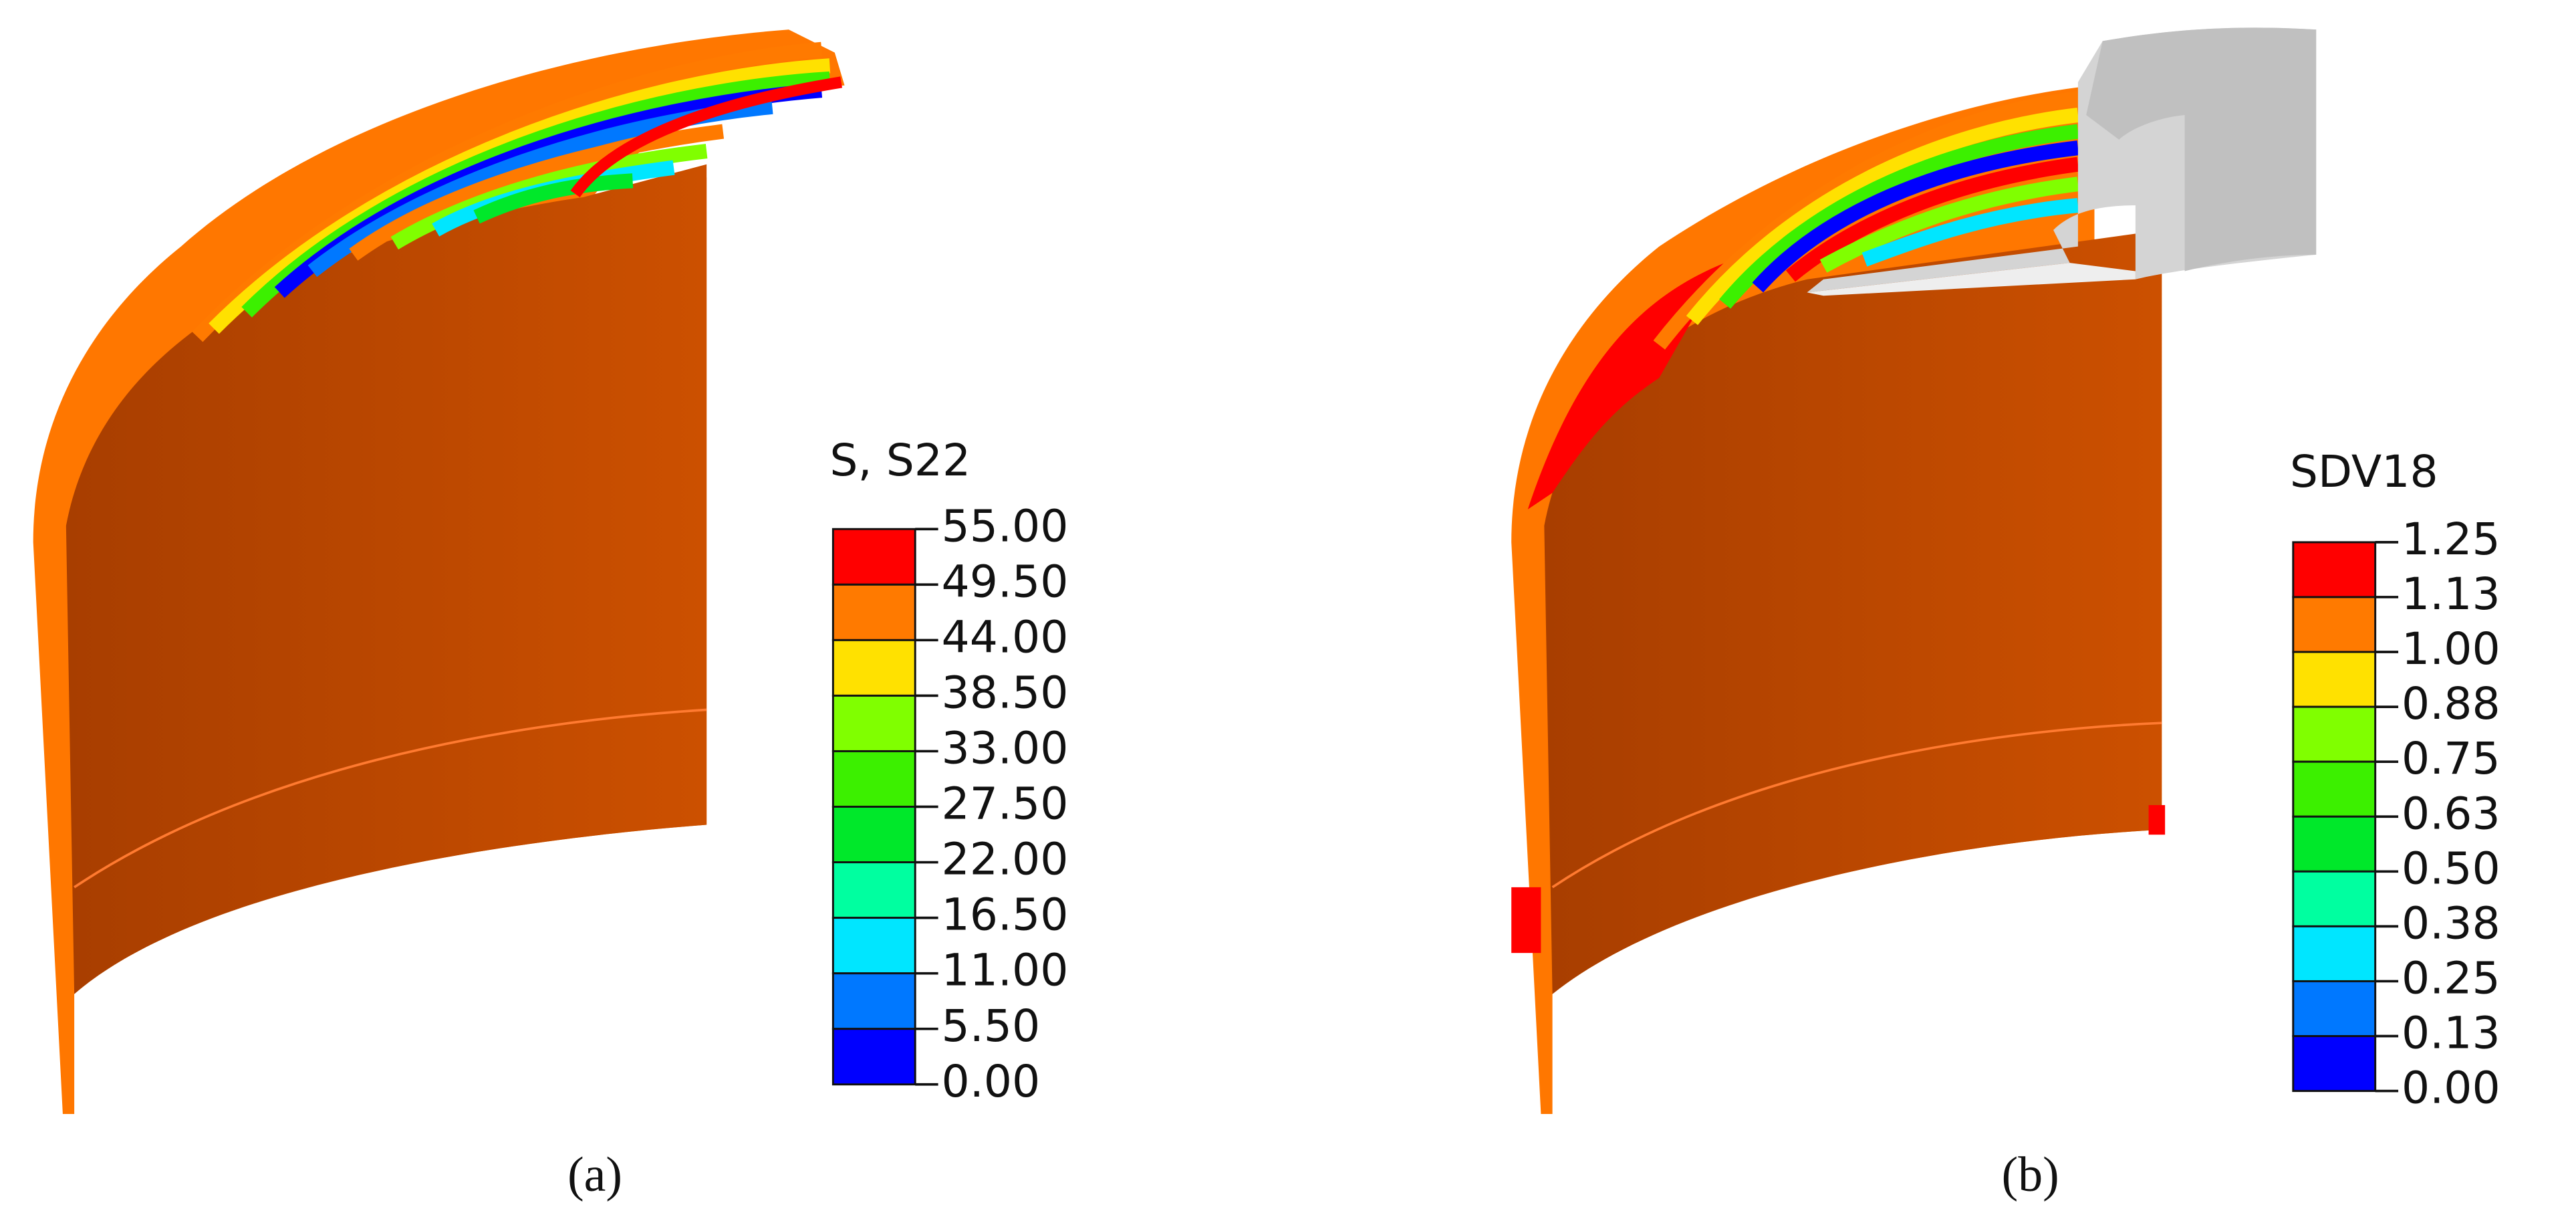 Image resolution: width=2576 pixels, height=1229 pixels. What do you see at coordinates (2451, 649) in the screenshot?
I see `legend-label: 1.00` at bounding box center [2451, 649].